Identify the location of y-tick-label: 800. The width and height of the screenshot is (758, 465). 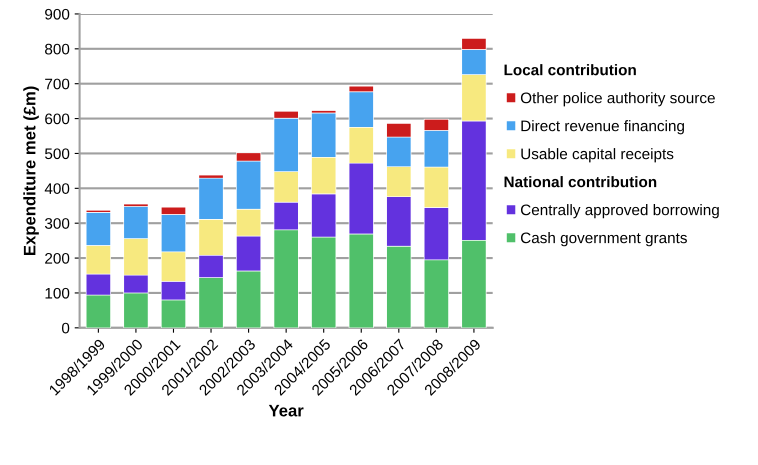
(57, 49).